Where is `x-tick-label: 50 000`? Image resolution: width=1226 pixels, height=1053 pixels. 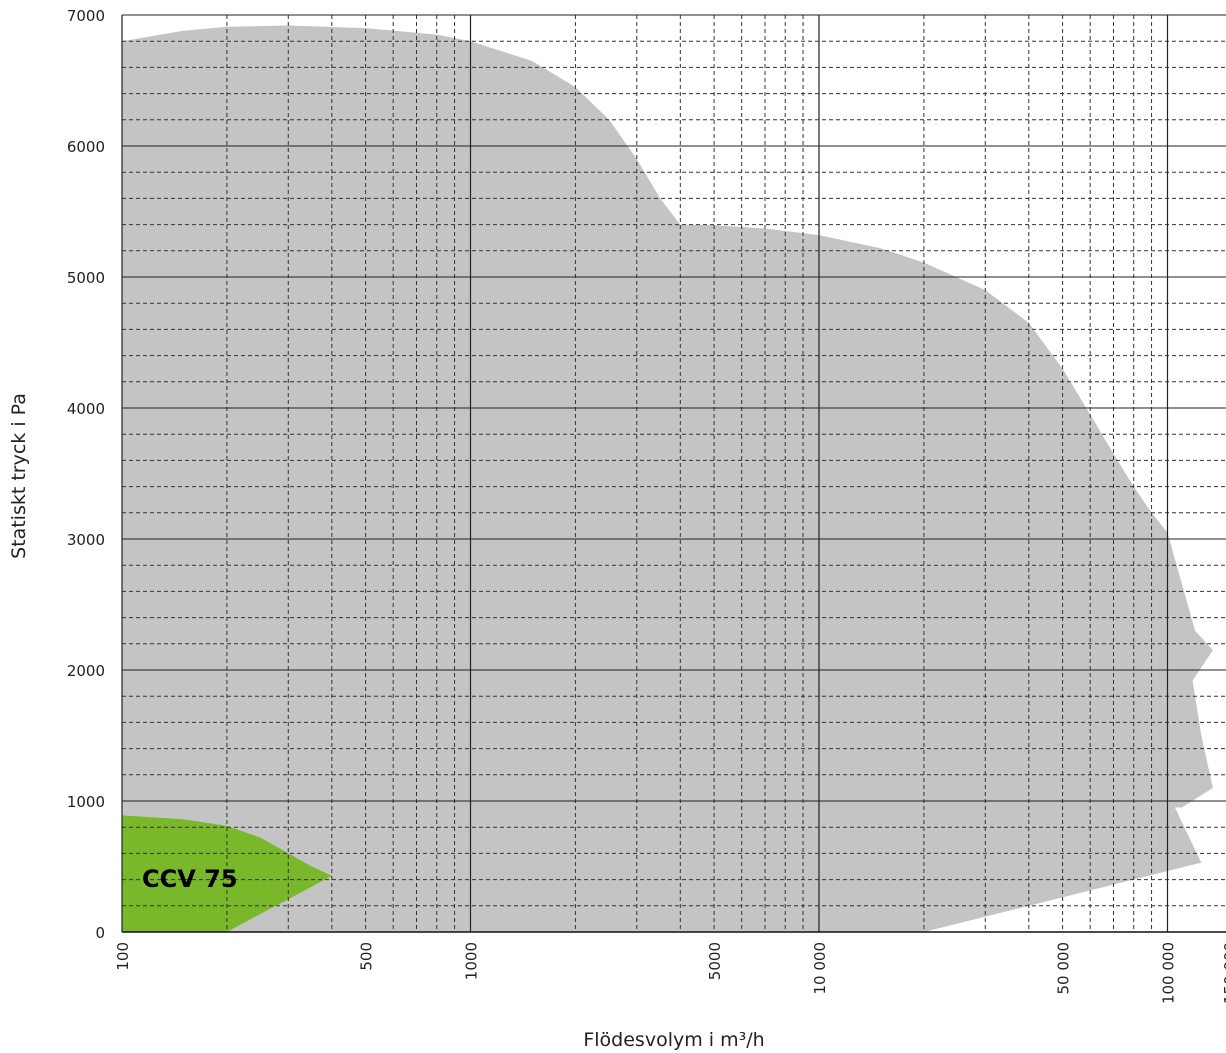
x-tick-label: 50 000 is located at coordinates (1064, 968).